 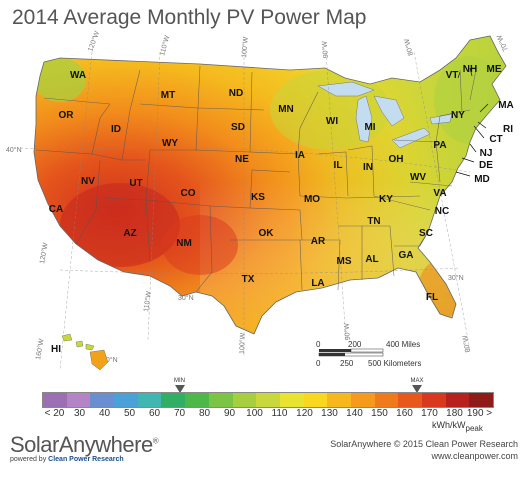 I want to click on state-label-wv: WV, so click(x=418, y=177).